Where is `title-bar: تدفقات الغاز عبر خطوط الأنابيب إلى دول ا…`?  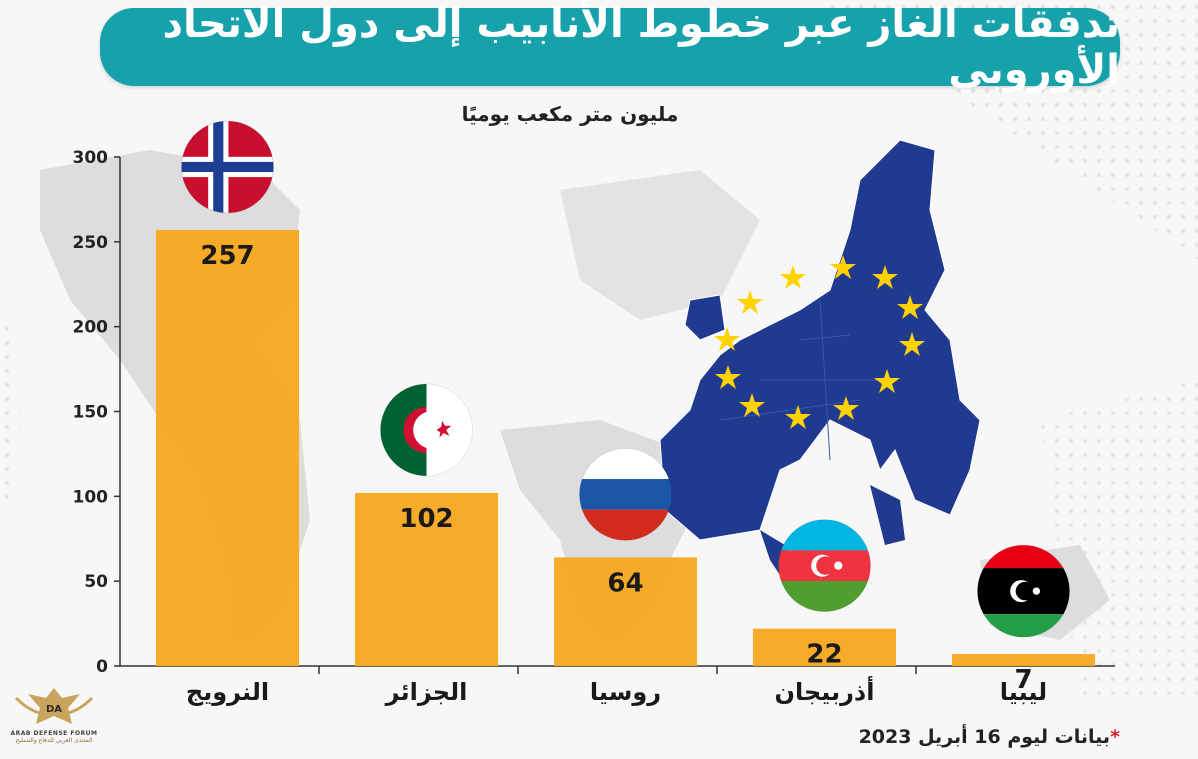 title-bar: تدفقات الغاز عبر خطوط الأنابيب إلى دول ا… is located at coordinates (610, 47).